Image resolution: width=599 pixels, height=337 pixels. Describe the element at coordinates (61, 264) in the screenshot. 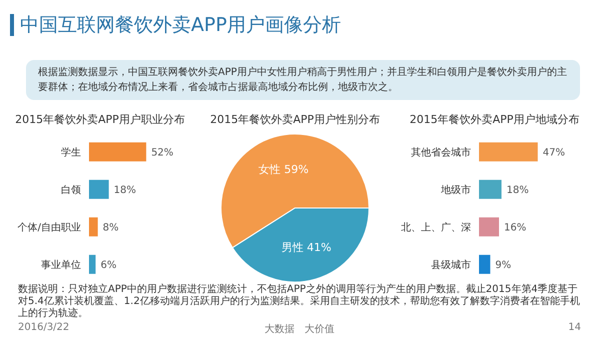

I see `y-tick-label: 事业单位` at that location.